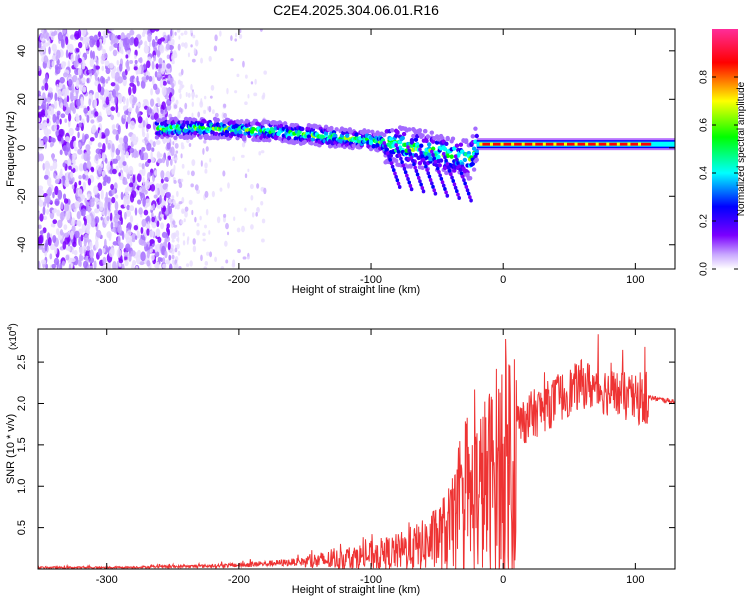 The height and width of the screenshot is (605, 750). What do you see at coordinates (704, 221) in the screenshot?
I see `colorbar-tick-label: 0.2` at bounding box center [704, 221].